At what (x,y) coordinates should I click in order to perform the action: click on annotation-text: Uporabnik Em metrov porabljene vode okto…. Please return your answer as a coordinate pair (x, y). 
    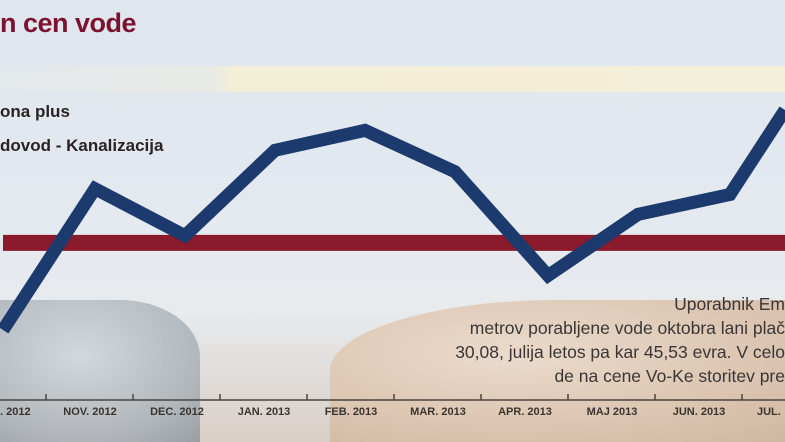
    Looking at the image, I should click on (575, 340).